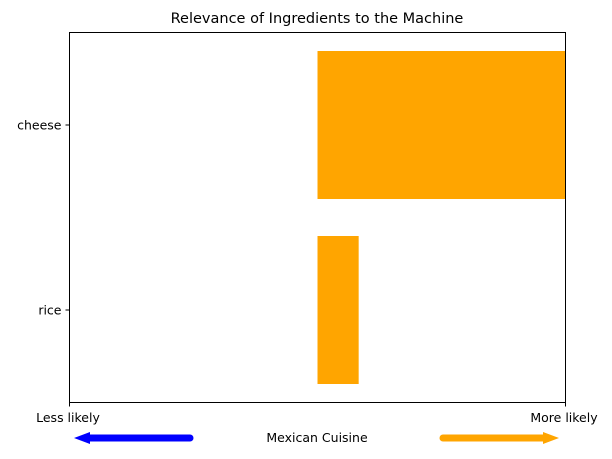 This screenshot has height=459, width=612. What do you see at coordinates (39, 125) in the screenshot?
I see `y-tick-label-cheese: cheese` at bounding box center [39, 125].